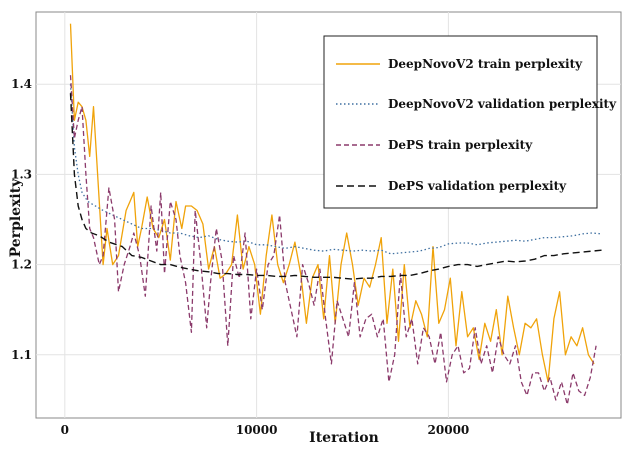  I want to click on x-axis-title: Iteration, so click(344, 438).